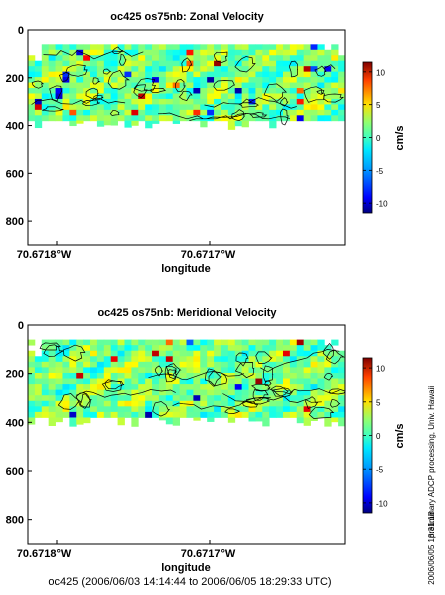 The image size is (445, 595). Describe the element at coordinates (44, 554) in the screenshot. I see `x-tick-label: 70.6718°W` at that location.